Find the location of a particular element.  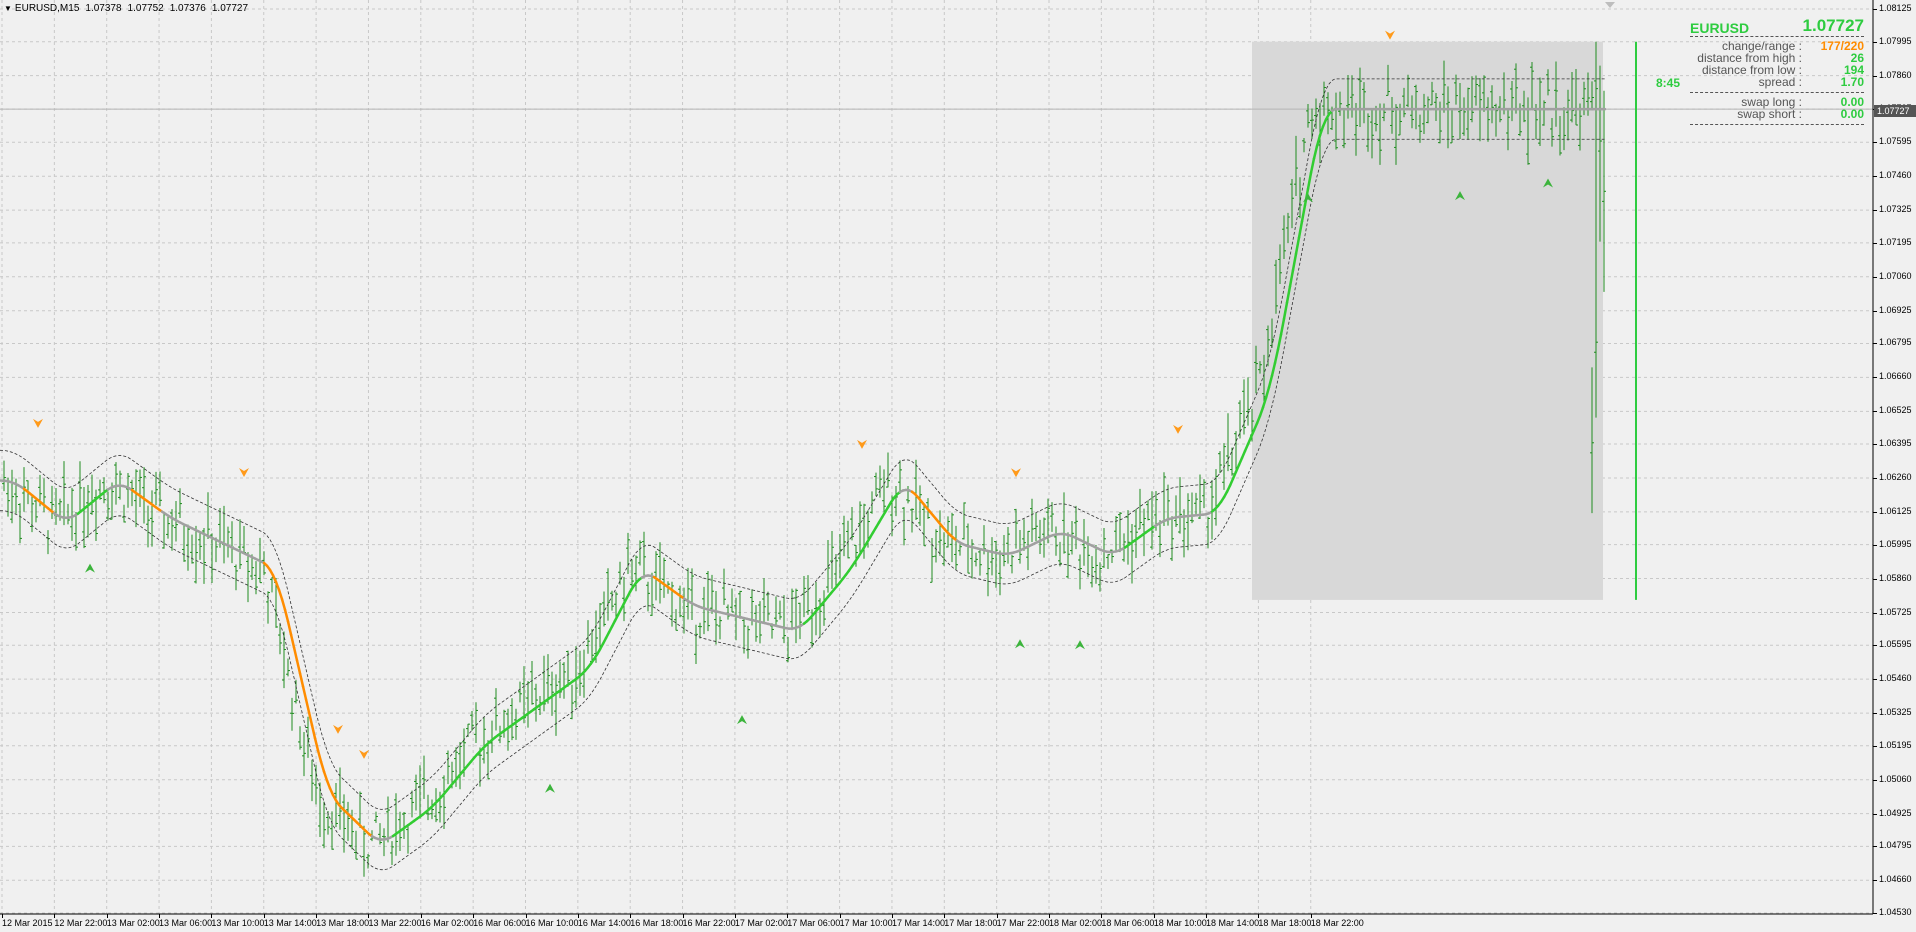

price-tick-label: 1.07860 is located at coordinates (1895, 74).